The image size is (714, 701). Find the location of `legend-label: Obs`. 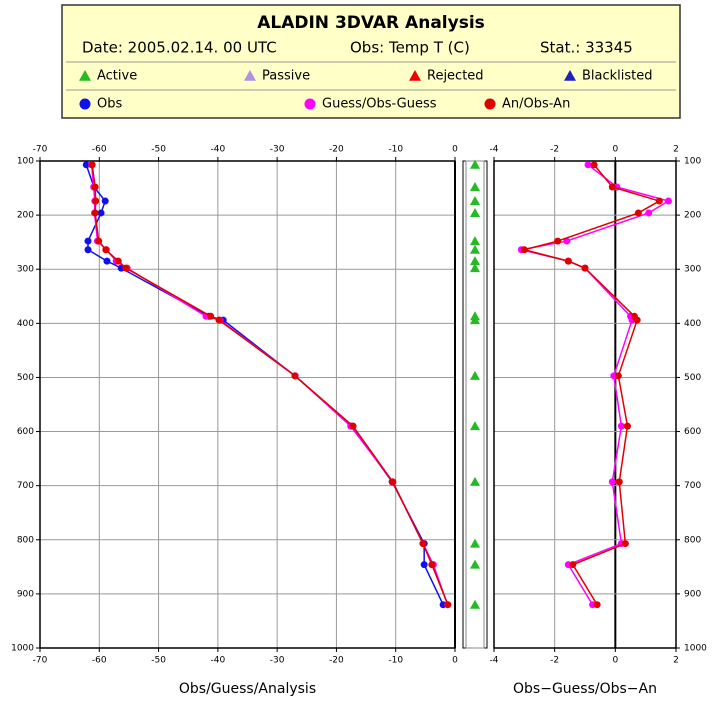

legend-label: Obs is located at coordinates (109, 104).